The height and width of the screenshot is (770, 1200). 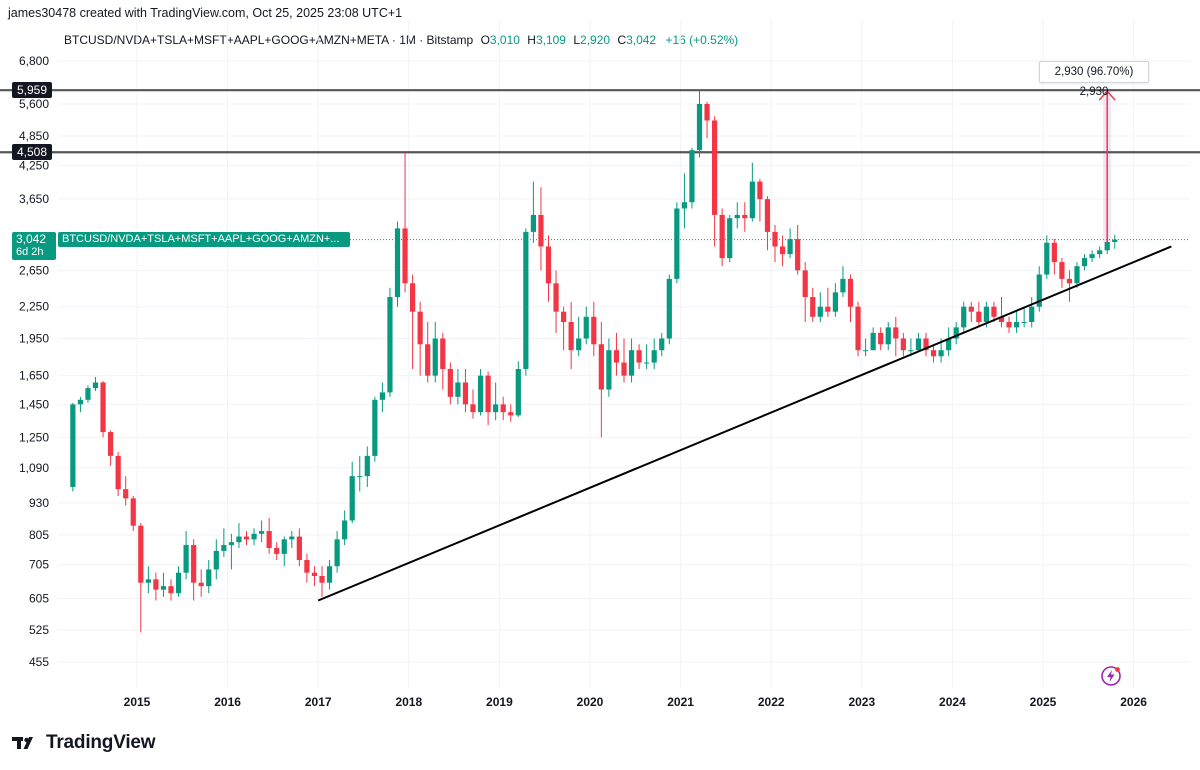 What do you see at coordinates (499, 702) in the screenshot?
I see `x-tick-label: 2019` at bounding box center [499, 702].